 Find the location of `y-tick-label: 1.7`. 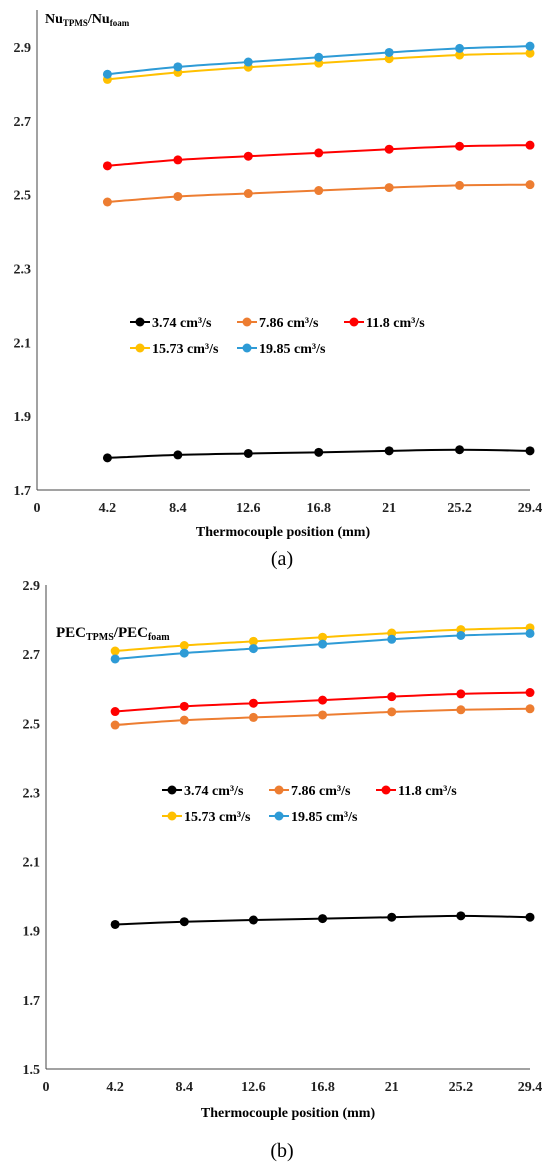

y-tick-label: 1.7 is located at coordinates (23, 491).